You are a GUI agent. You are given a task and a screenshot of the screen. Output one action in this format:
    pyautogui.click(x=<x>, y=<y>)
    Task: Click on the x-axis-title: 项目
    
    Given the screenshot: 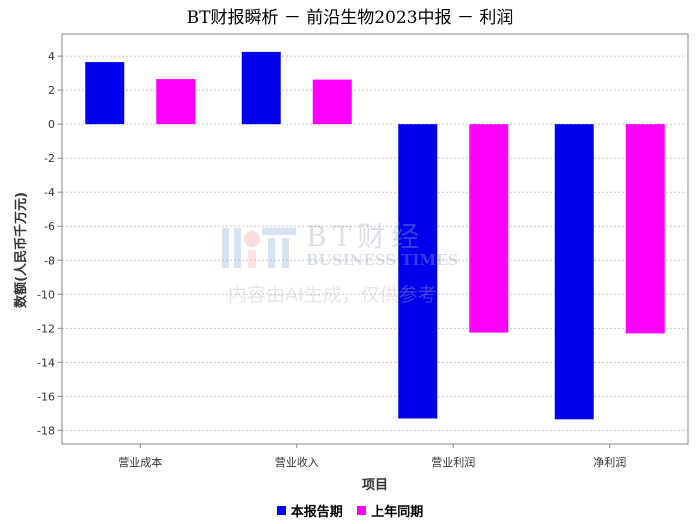 What is the action you would take?
    pyautogui.click(x=375, y=485)
    